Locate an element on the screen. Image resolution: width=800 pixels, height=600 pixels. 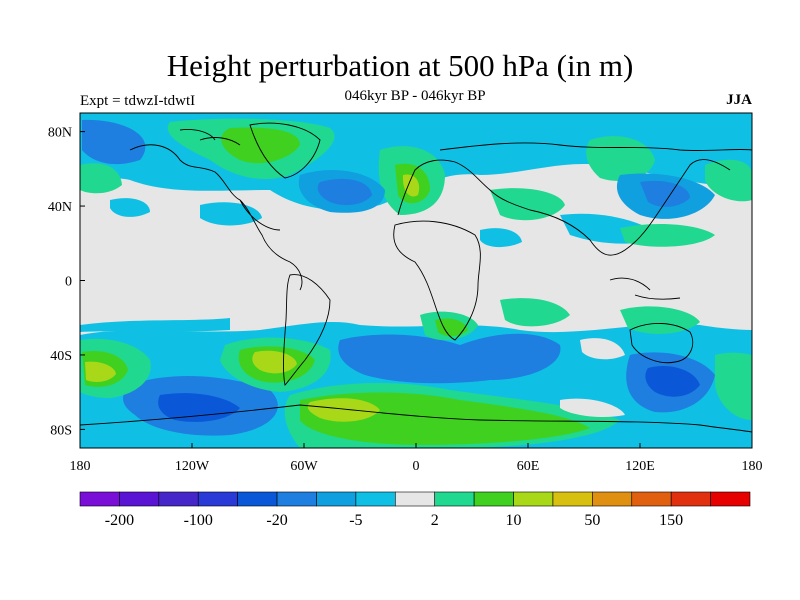
contour-pacific-green2 is located at coordinates (667, 235).